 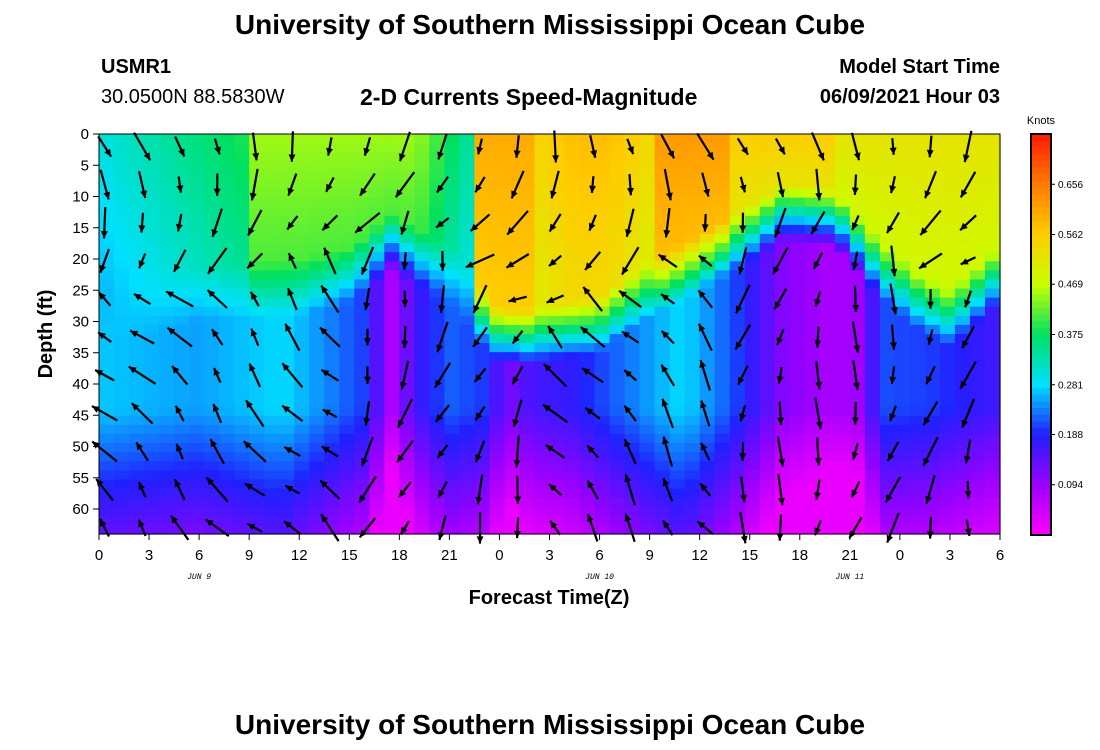 I want to click on x-tick-label: 0, so click(x=499, y=555).